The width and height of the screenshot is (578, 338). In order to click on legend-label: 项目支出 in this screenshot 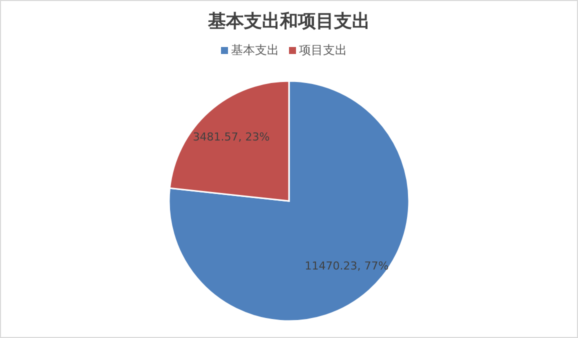, I will do `click(323, 50)`.